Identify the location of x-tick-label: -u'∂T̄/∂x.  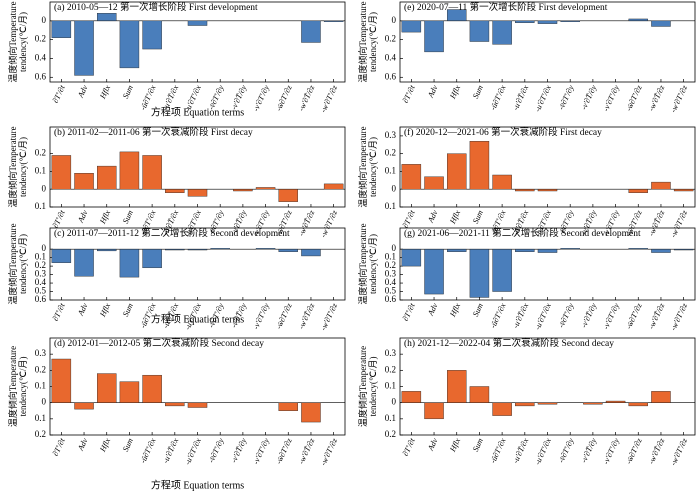
(521, 450).